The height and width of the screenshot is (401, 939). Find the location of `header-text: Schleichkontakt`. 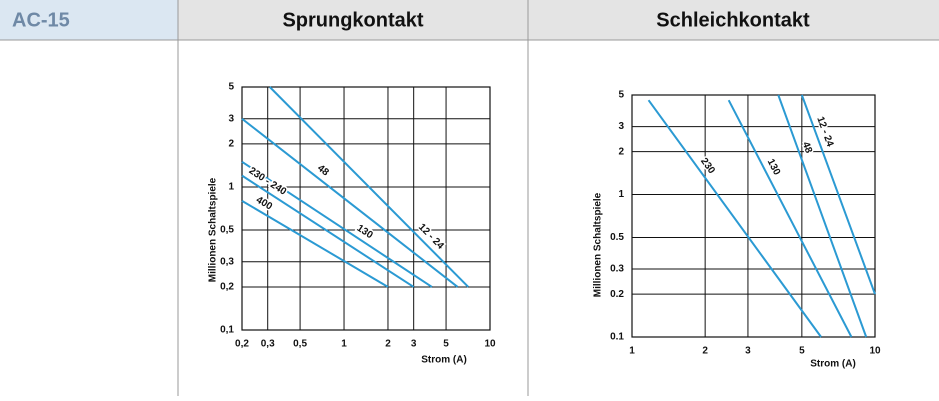

header-text: Schleichkontakt is located at coordinates (733, 20).